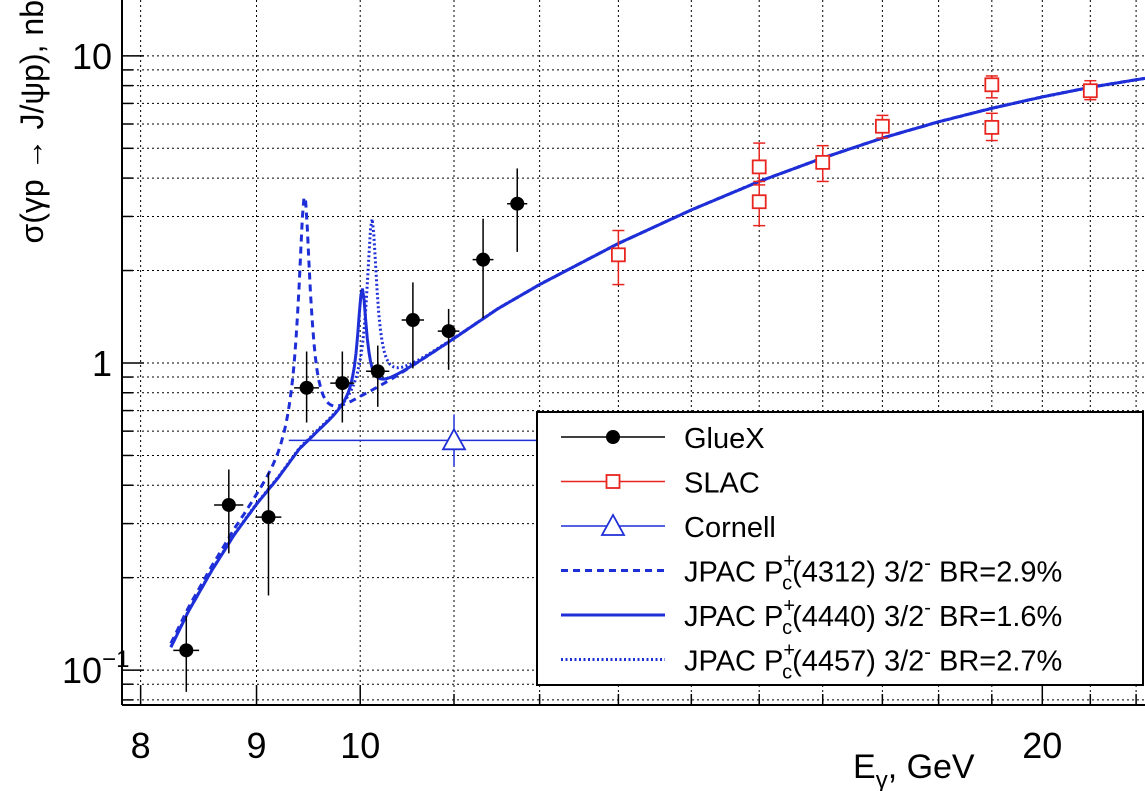 The image size is (1145, 791). I want to click on legend-label: JPAC P+ c(4312) 3/2- BR=2.9%, so click(873, 573).